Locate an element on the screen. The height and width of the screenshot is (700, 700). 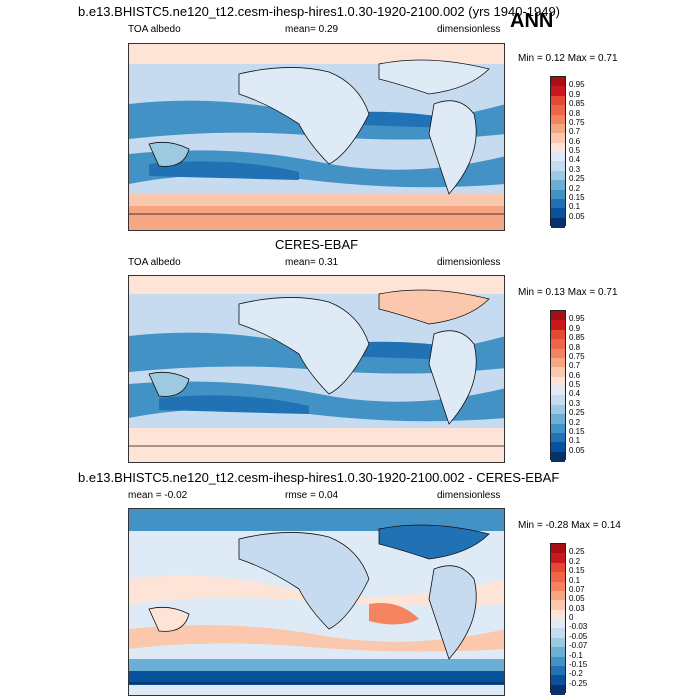
colorbar-tick-label: -0.25 is located at coordinates (578, 683).